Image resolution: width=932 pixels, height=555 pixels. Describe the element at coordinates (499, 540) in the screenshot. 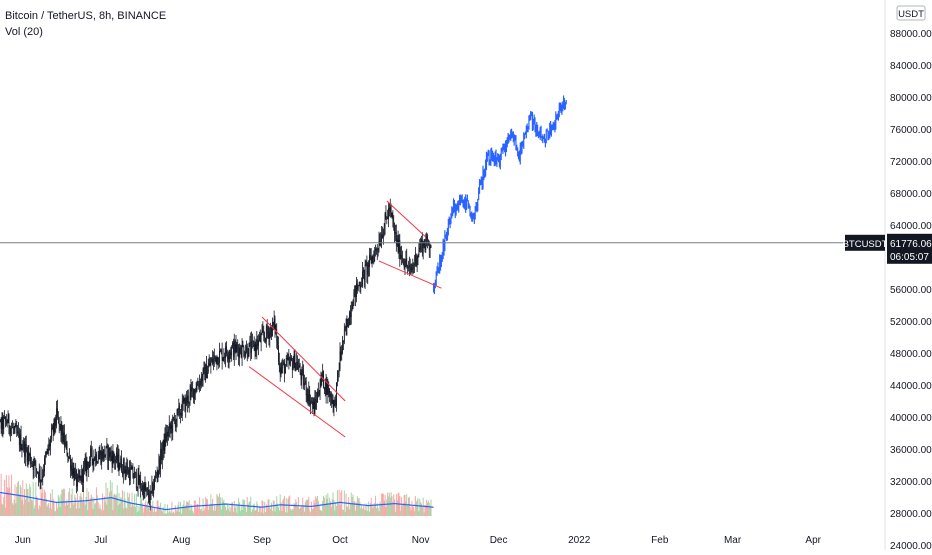

I see `x-tick-label: Dec` at that location.